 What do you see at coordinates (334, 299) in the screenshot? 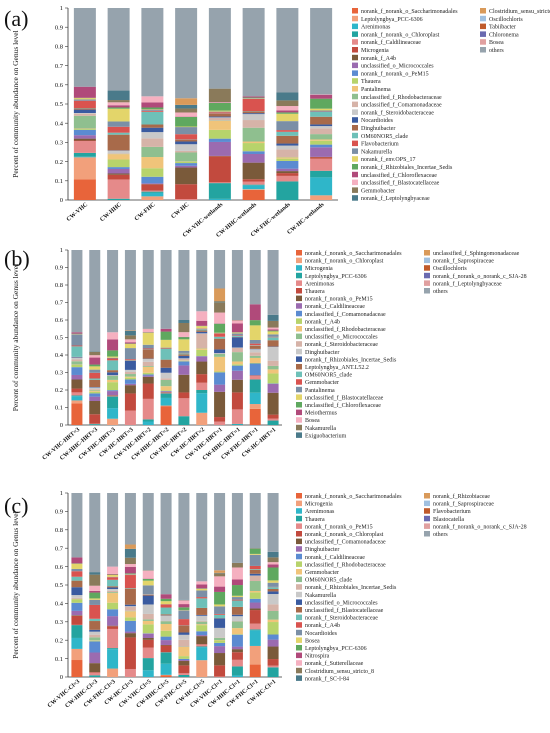
I see `legend-item: norank_f_norank_o_PeM15` at bounding box center [334, 299].